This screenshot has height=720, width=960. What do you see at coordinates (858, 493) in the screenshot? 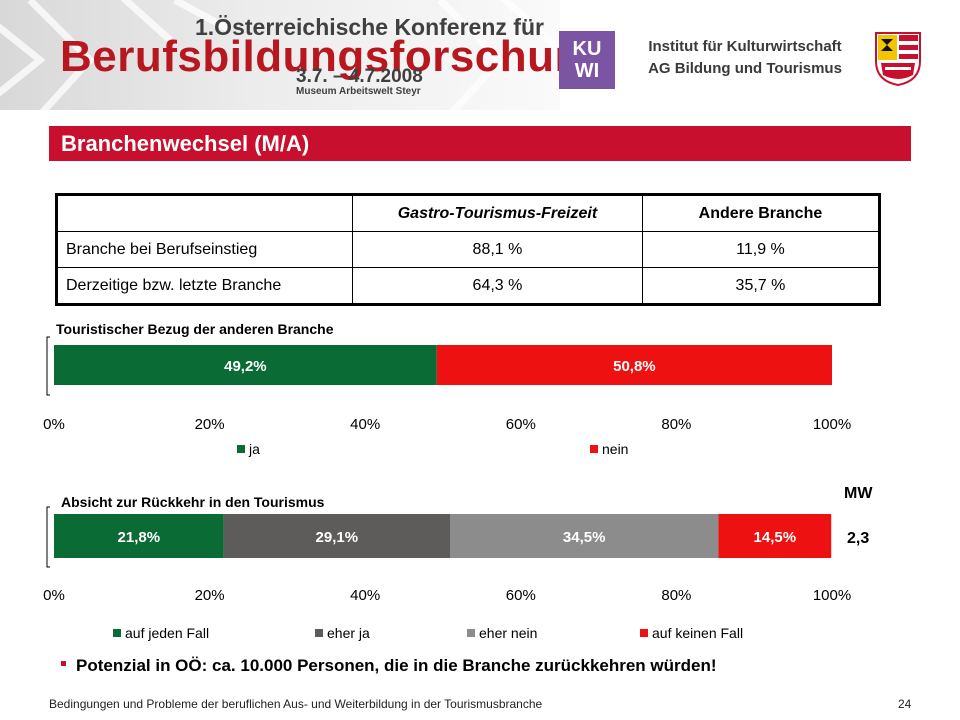
I see `mean-value-label: MW` at bounding box center [858, 493].